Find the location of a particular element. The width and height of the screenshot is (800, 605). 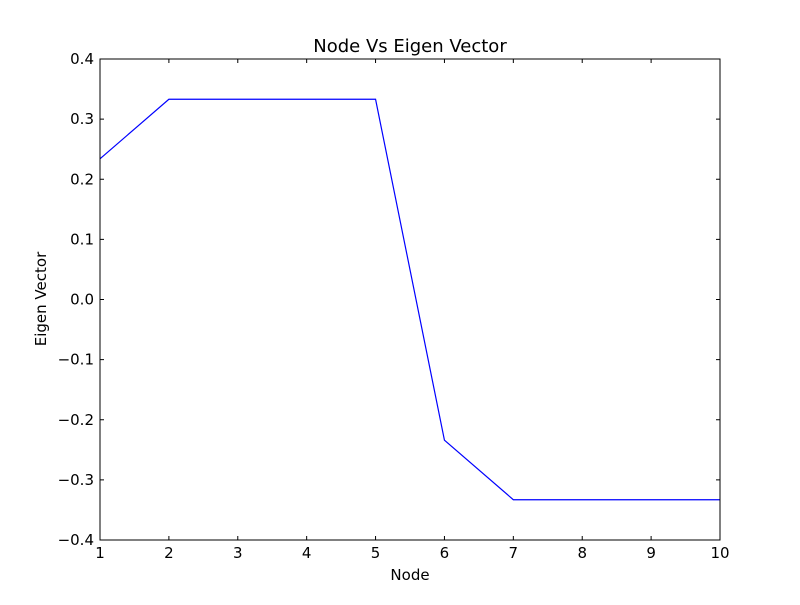

y-tick-label: −0.4 is located at coordinates (76, 540).